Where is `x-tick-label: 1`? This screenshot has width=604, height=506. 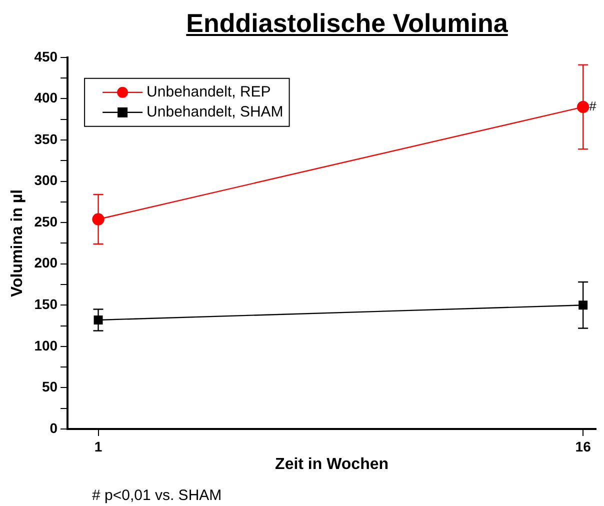
x-tick-label: 1 is located at coordinates (98, 446).